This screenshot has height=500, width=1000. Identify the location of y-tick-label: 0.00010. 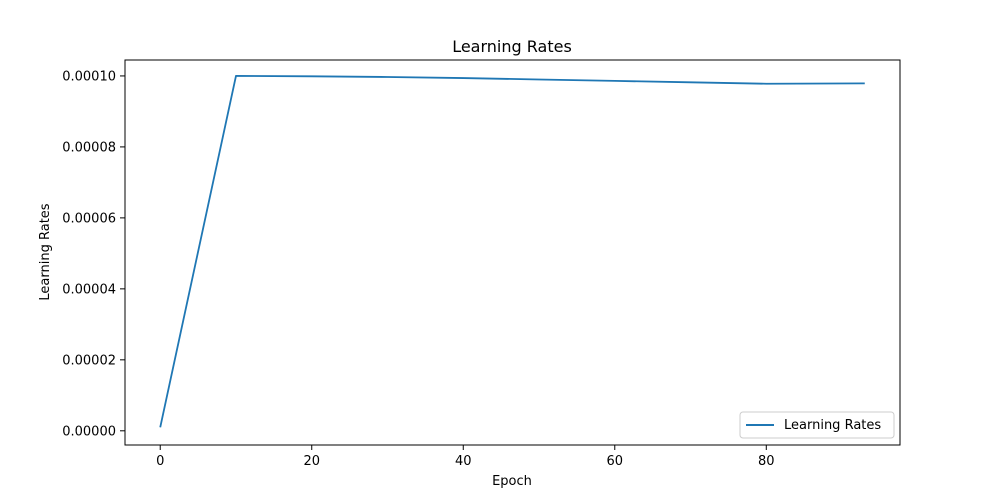
(89, 76).